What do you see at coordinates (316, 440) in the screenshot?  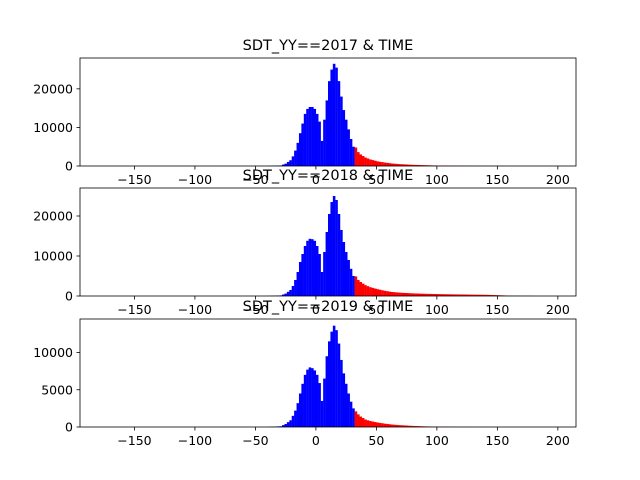 I see `x-tick-label: 0` at bounding box center [316, 440].